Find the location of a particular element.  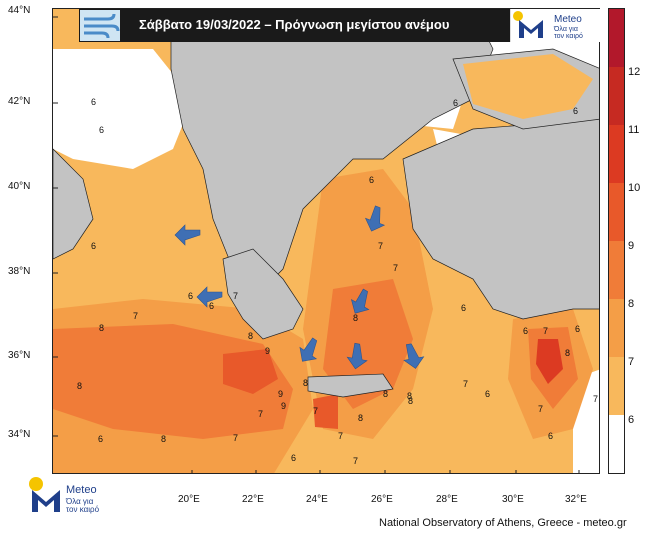

longitude-label: 28°E is located at coordinates (447, 499).